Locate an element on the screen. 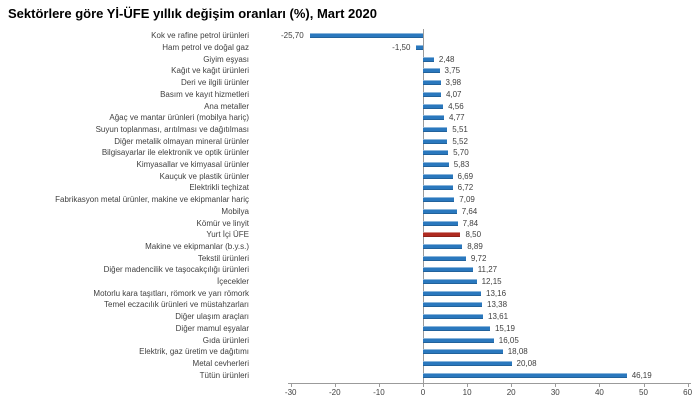 Image resolution: width=694 pixels, height=408 pixels. category-label: Yurt İçi ÜFE is located at coordinates (227, 235).